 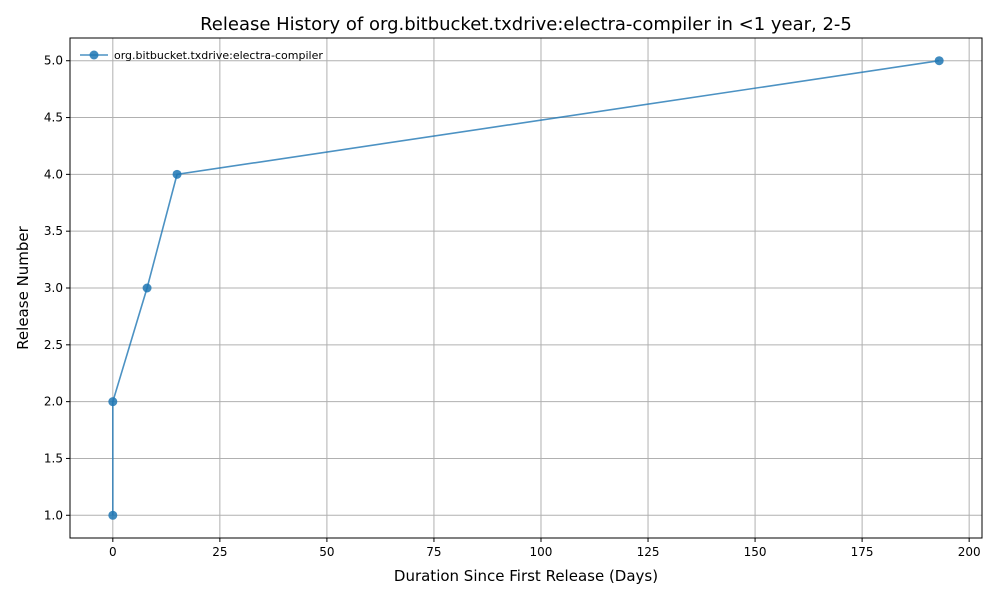 What do you see at coordinates (218, 55) in the screenshot?
I see `legend-label: org.bitbucket.txdrive:electra-compiler` at bounding box center [218, 55].